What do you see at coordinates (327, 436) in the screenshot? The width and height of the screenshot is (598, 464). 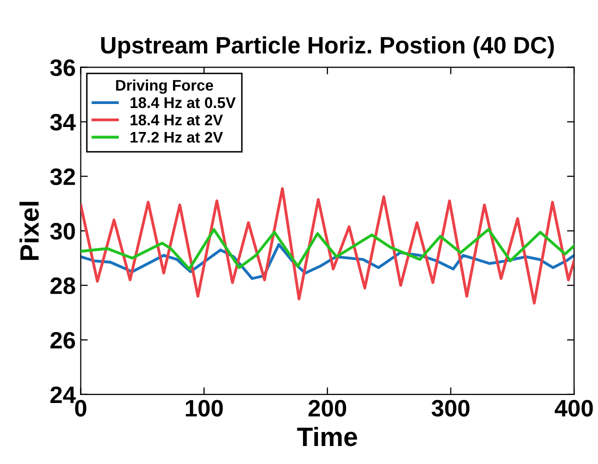 I see `x-axis-title: Time` at bounding box center [327, 436].